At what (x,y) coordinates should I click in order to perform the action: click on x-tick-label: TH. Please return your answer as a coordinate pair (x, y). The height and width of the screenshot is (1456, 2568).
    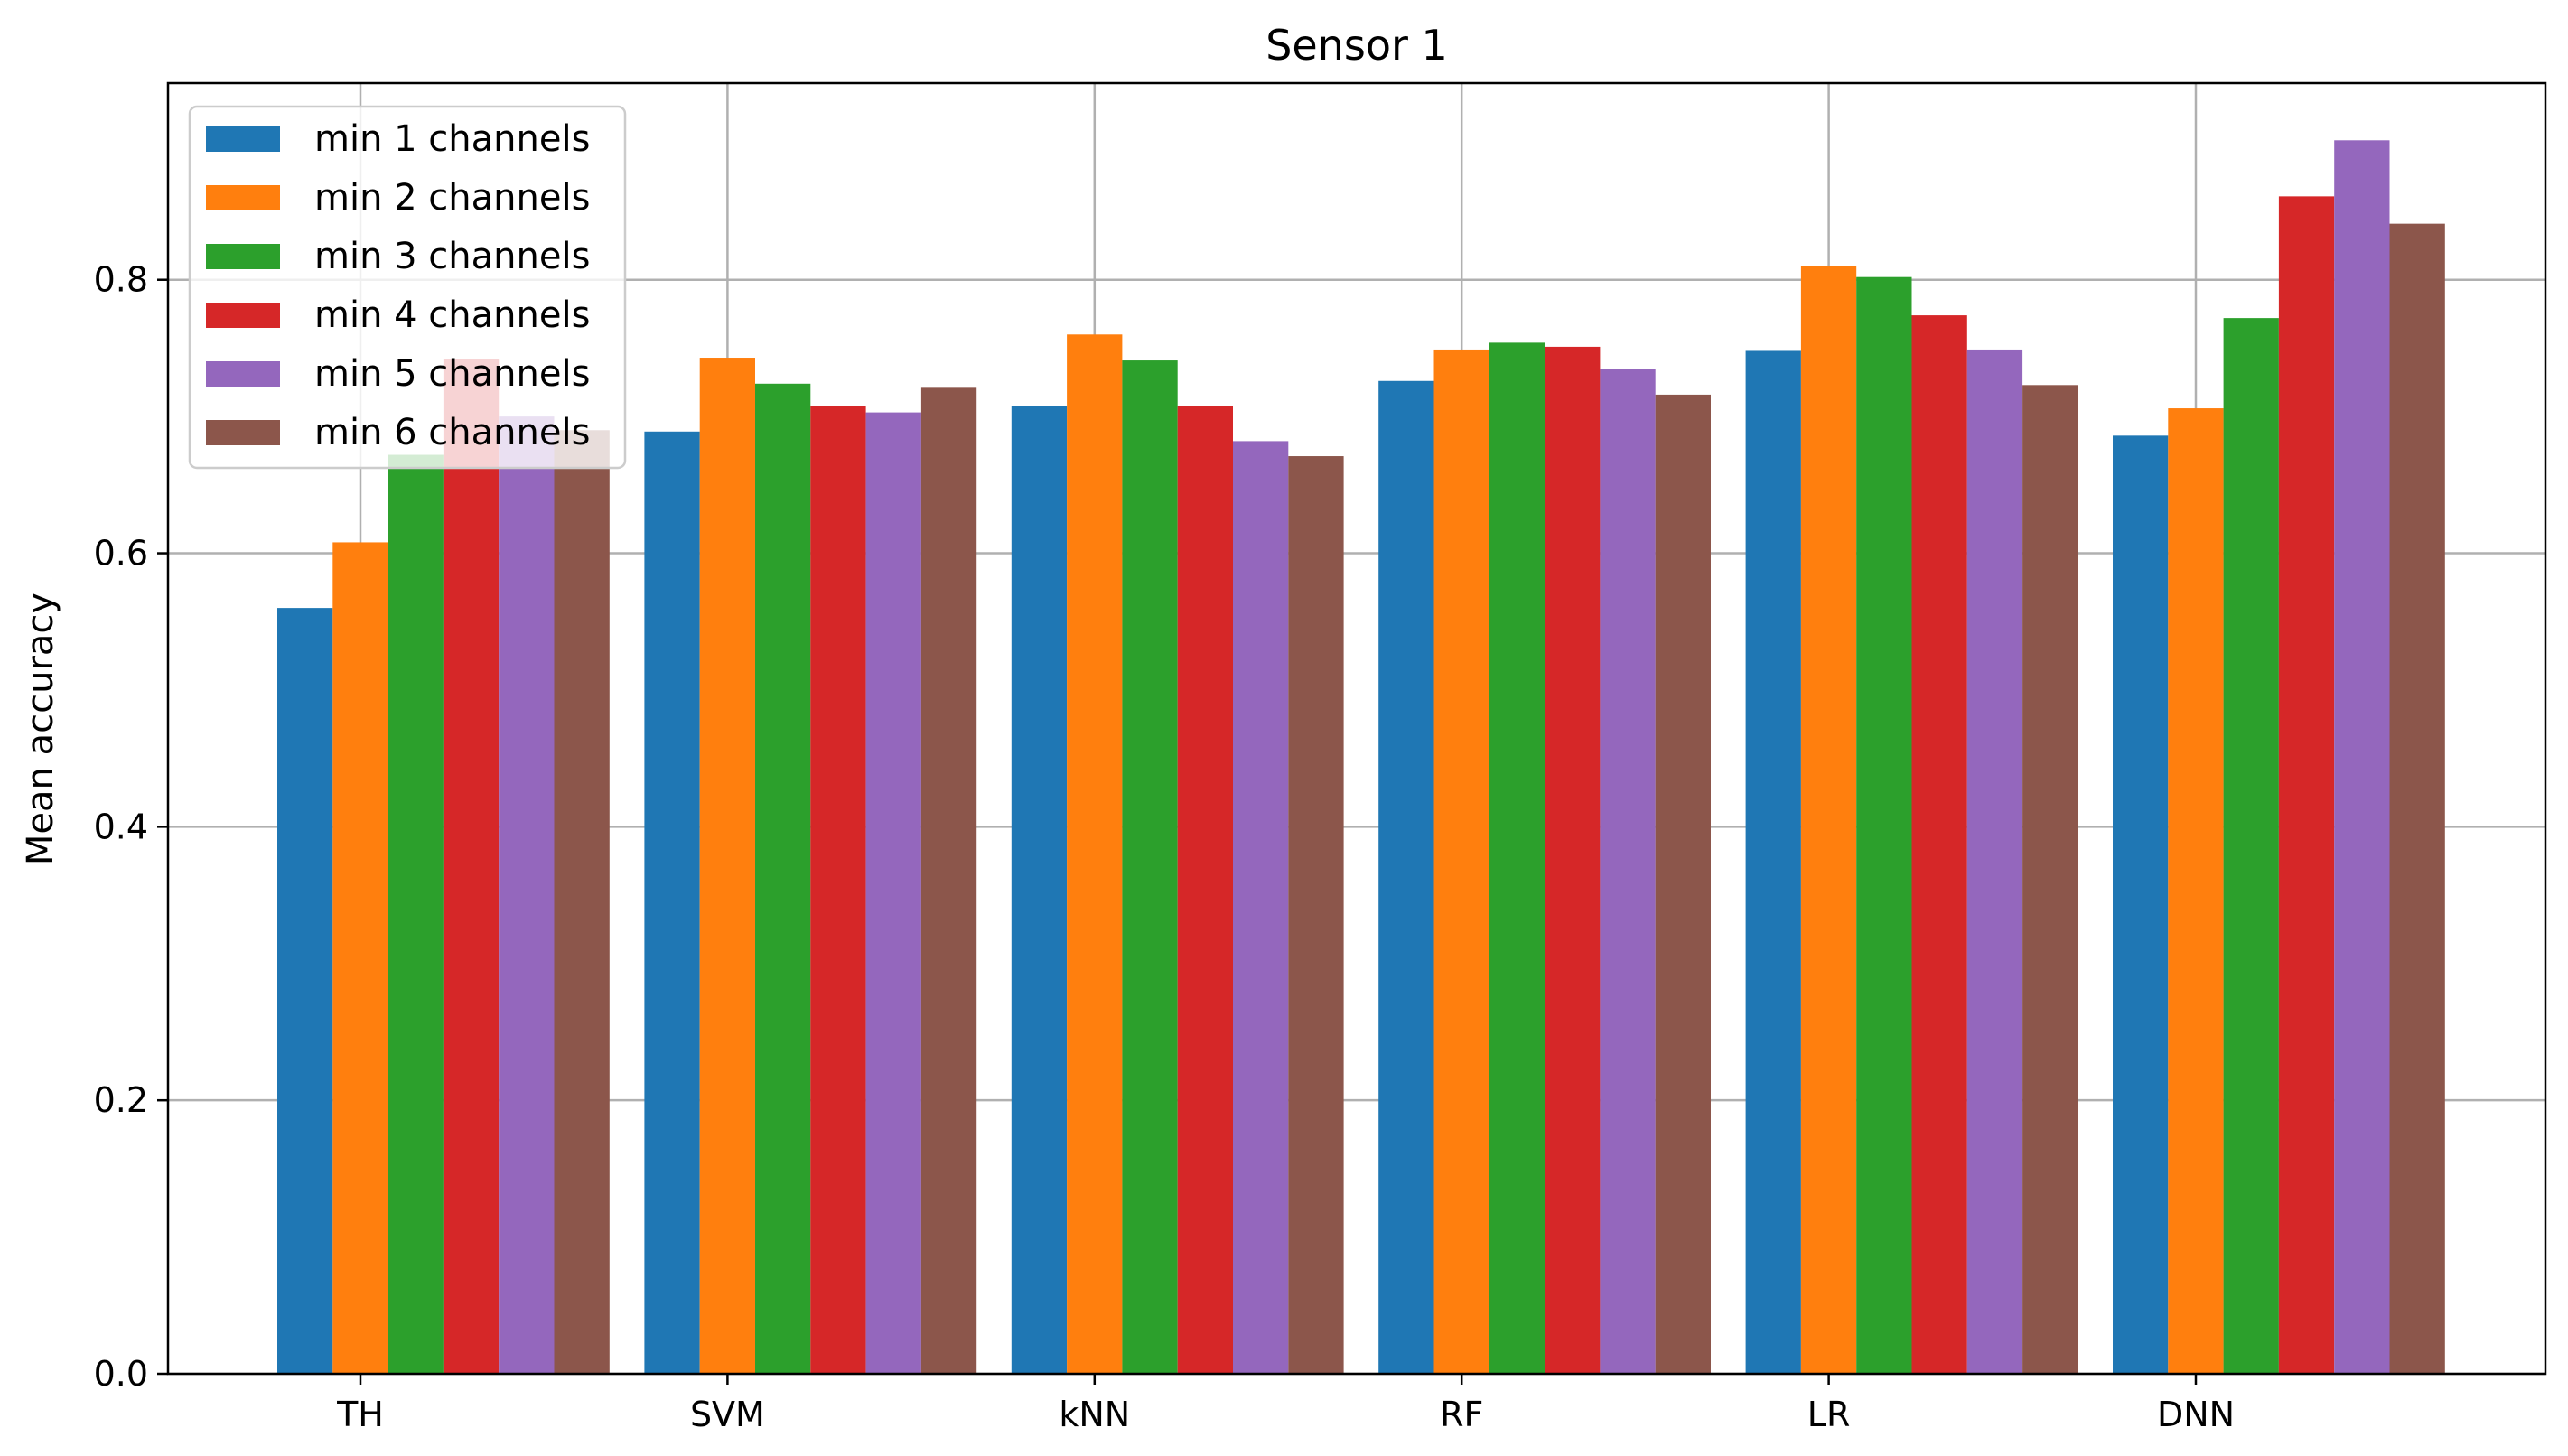
    Looking at the image, I should click on (360, 1414).